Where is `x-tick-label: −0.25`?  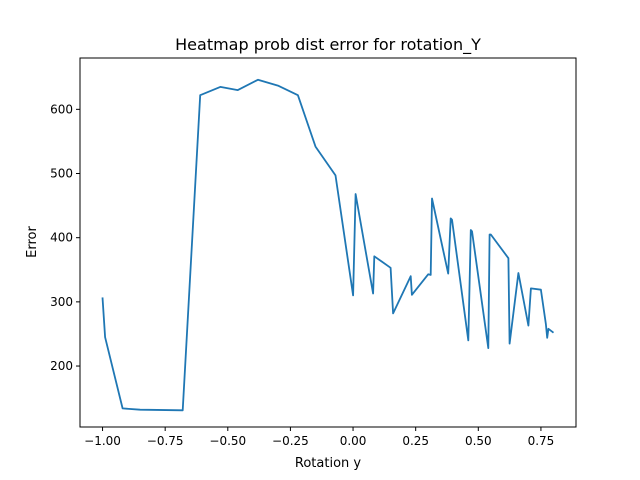 x-tick-label: −0.25 is located at coordinates (290, 441).